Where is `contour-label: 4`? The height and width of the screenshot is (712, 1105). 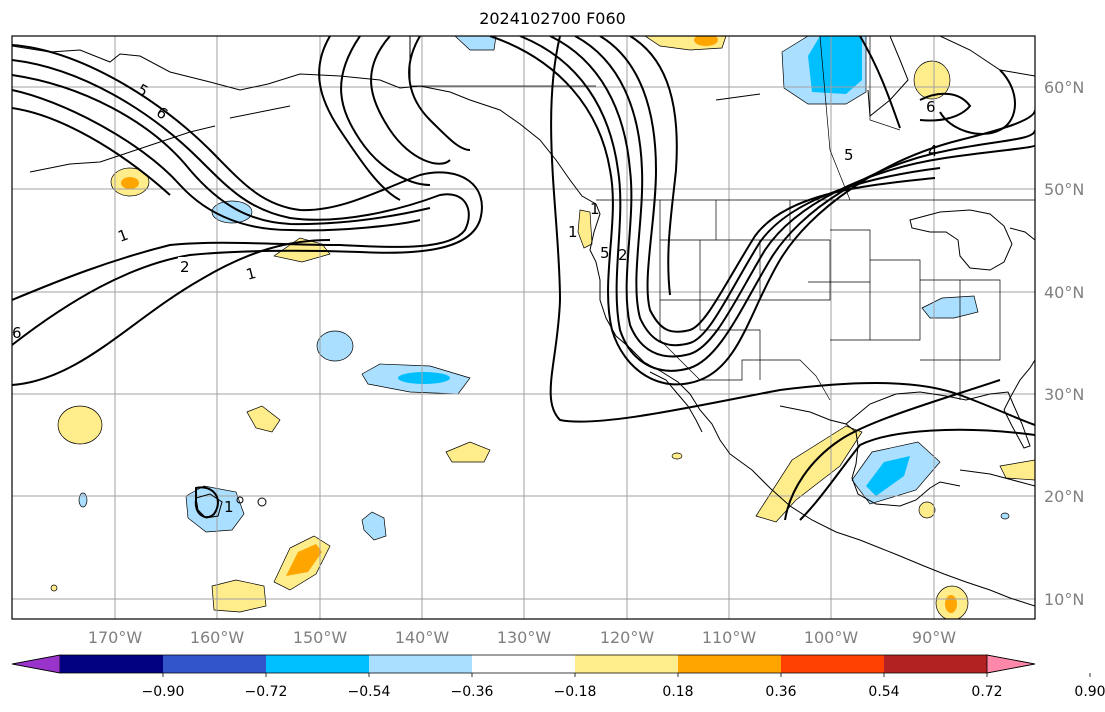 contour-label: 4 is located at coordinates (933, 151).